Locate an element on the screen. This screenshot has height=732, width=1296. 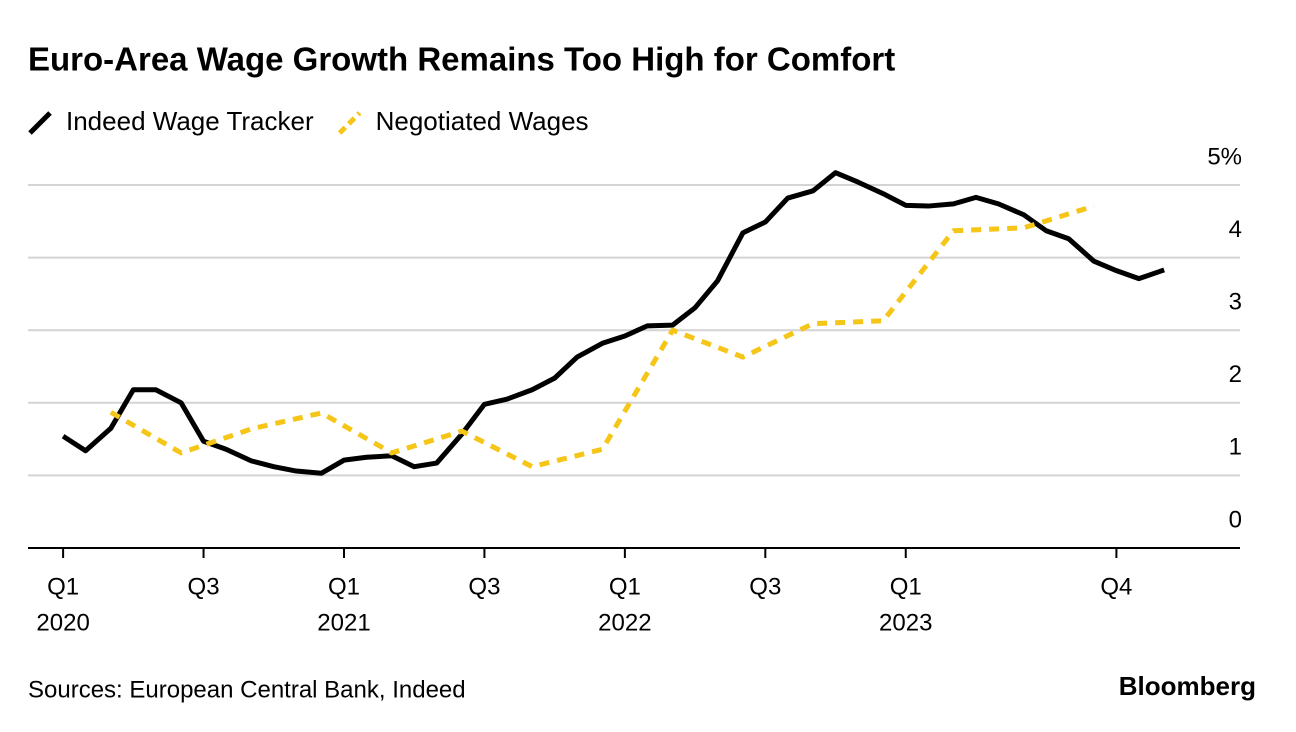
x-tick-year: 2021 is located at coordinates (343, 622).